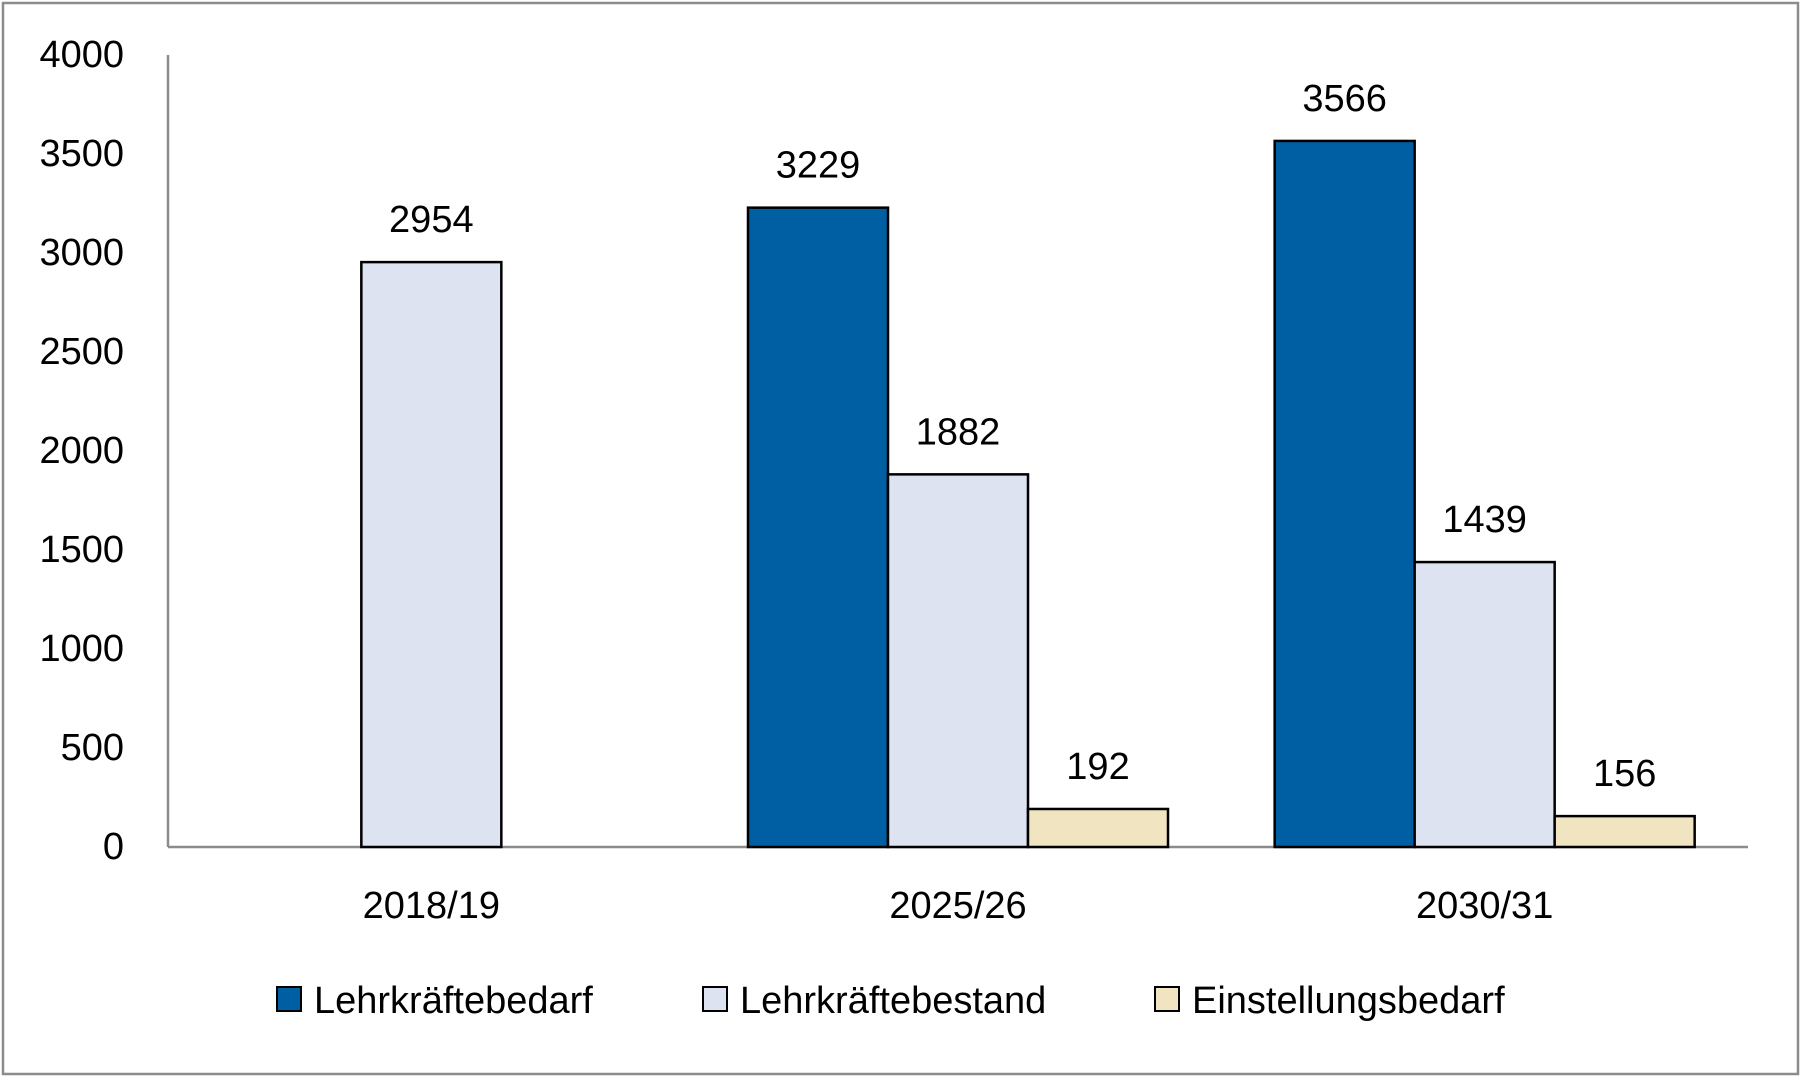 Image resolution: width=1801 pixels, height=1082 pixels. Describe the element at coordinates (1167, 999) in the screenshot. I see `legend-swatch-einstellungsbedarf` at that location.